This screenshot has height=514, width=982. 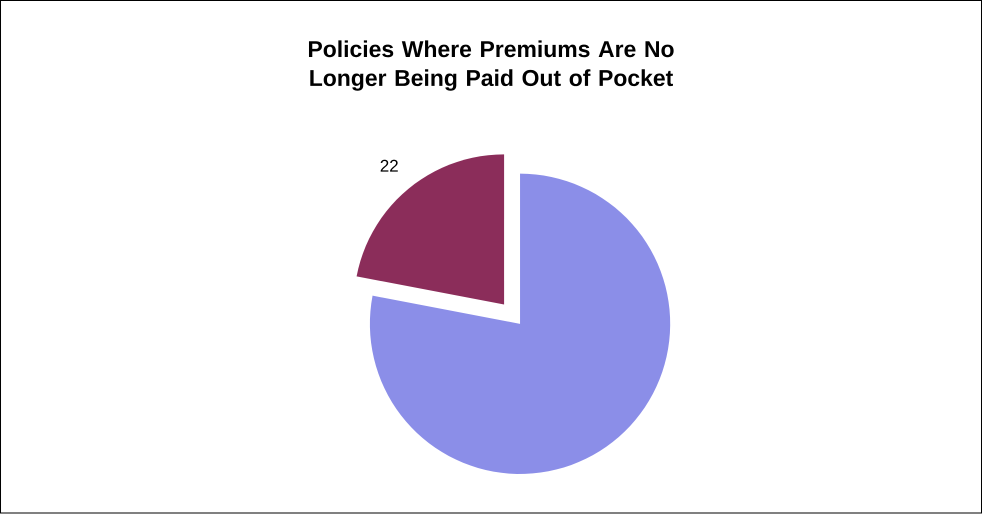 What do you see at coordinates (491, 65) in the screenshot?
I see `chart-title: Policies Where Premiums Are No Longer Being Paid Out of Pocket` at bounding box center [491, 65].